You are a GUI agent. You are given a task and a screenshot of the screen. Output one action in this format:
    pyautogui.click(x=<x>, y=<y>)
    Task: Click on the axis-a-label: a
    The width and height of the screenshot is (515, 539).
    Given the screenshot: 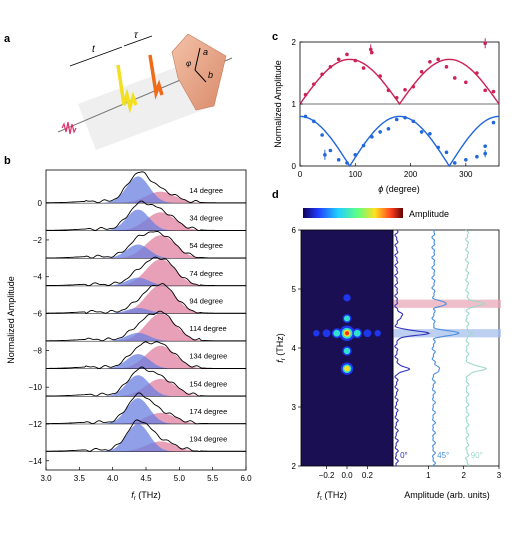 What is the action you would take?
    pyautogui.click(x=205, y=52)
    